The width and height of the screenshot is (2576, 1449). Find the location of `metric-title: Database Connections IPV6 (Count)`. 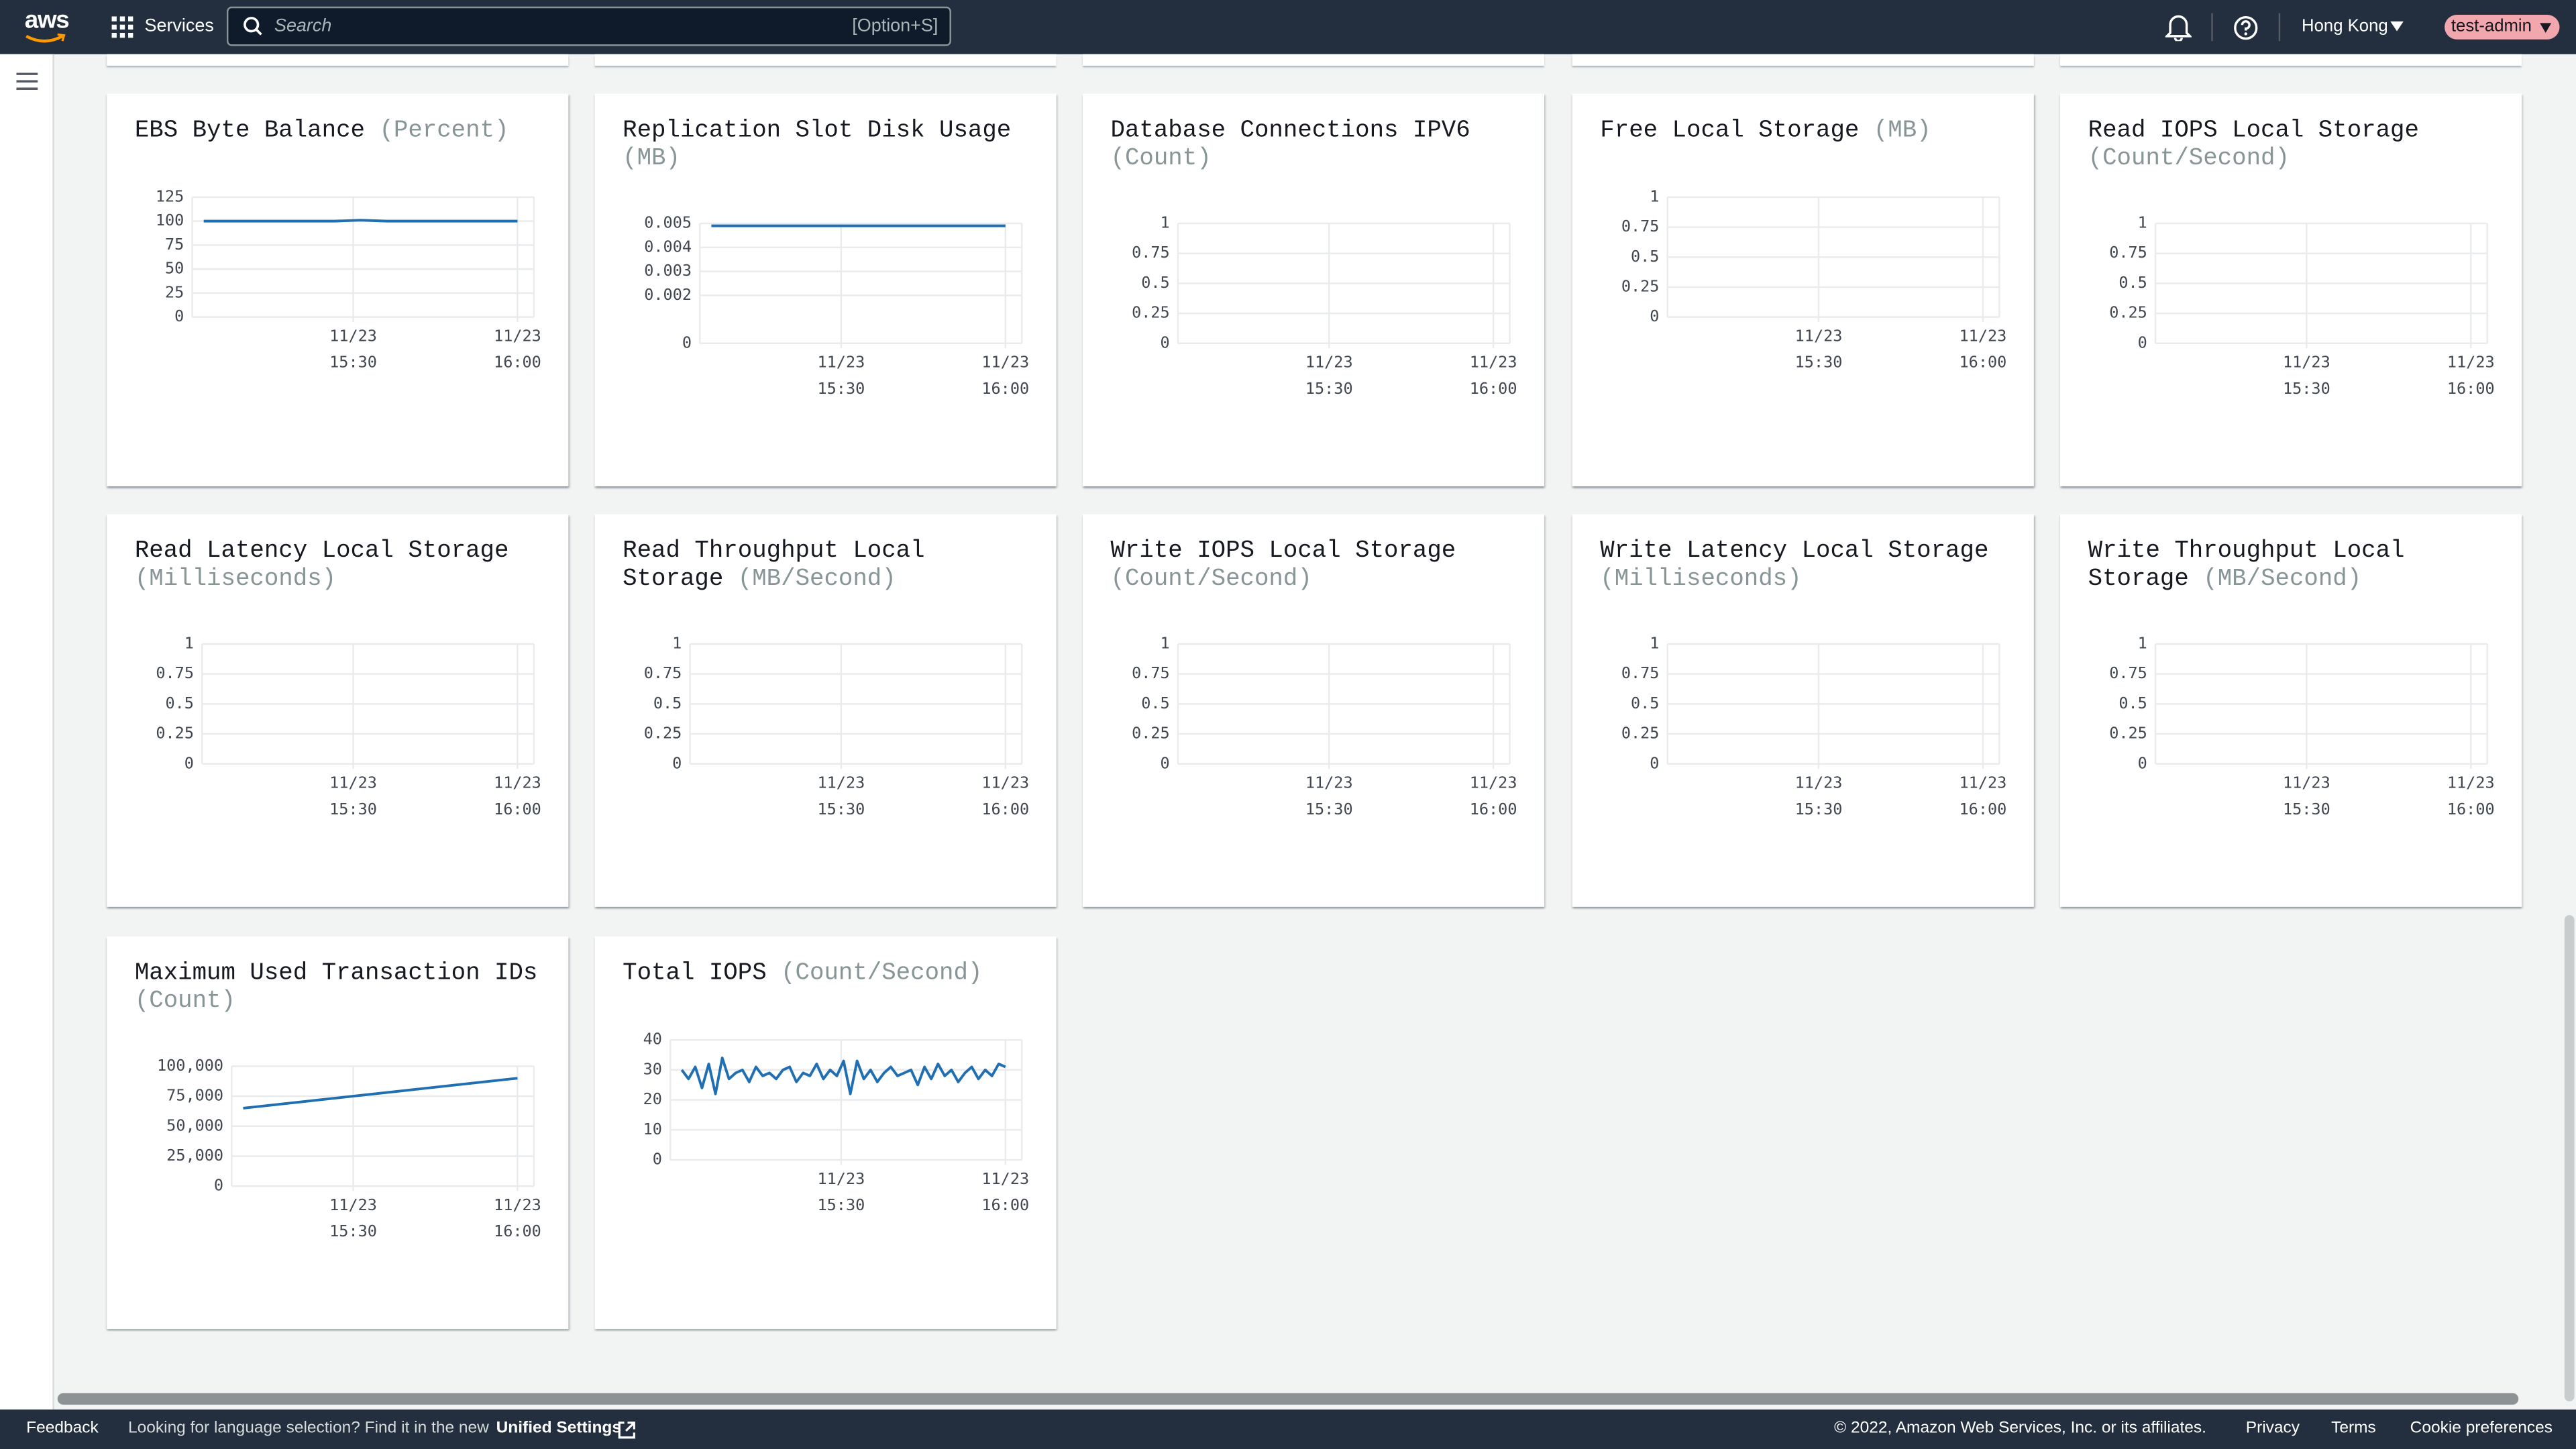

metric-title: Database Connections IPV6 (Count) is located at coordinates (1318, 145).